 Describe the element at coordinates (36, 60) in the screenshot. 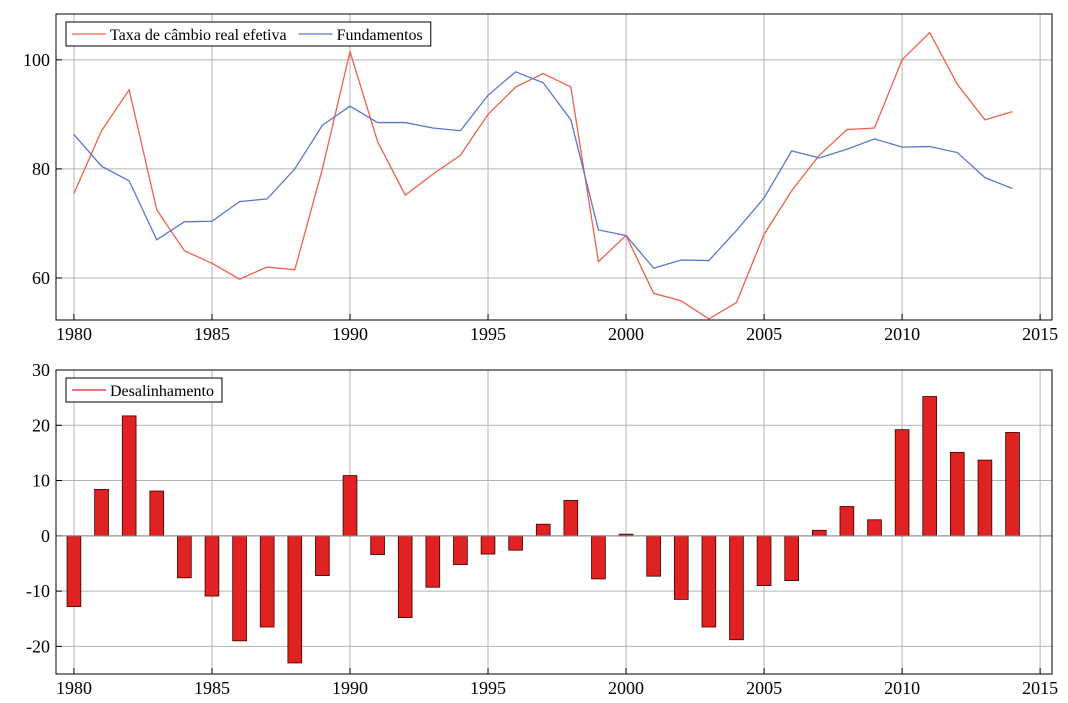

I see `y-tick-label: 100` at that location.